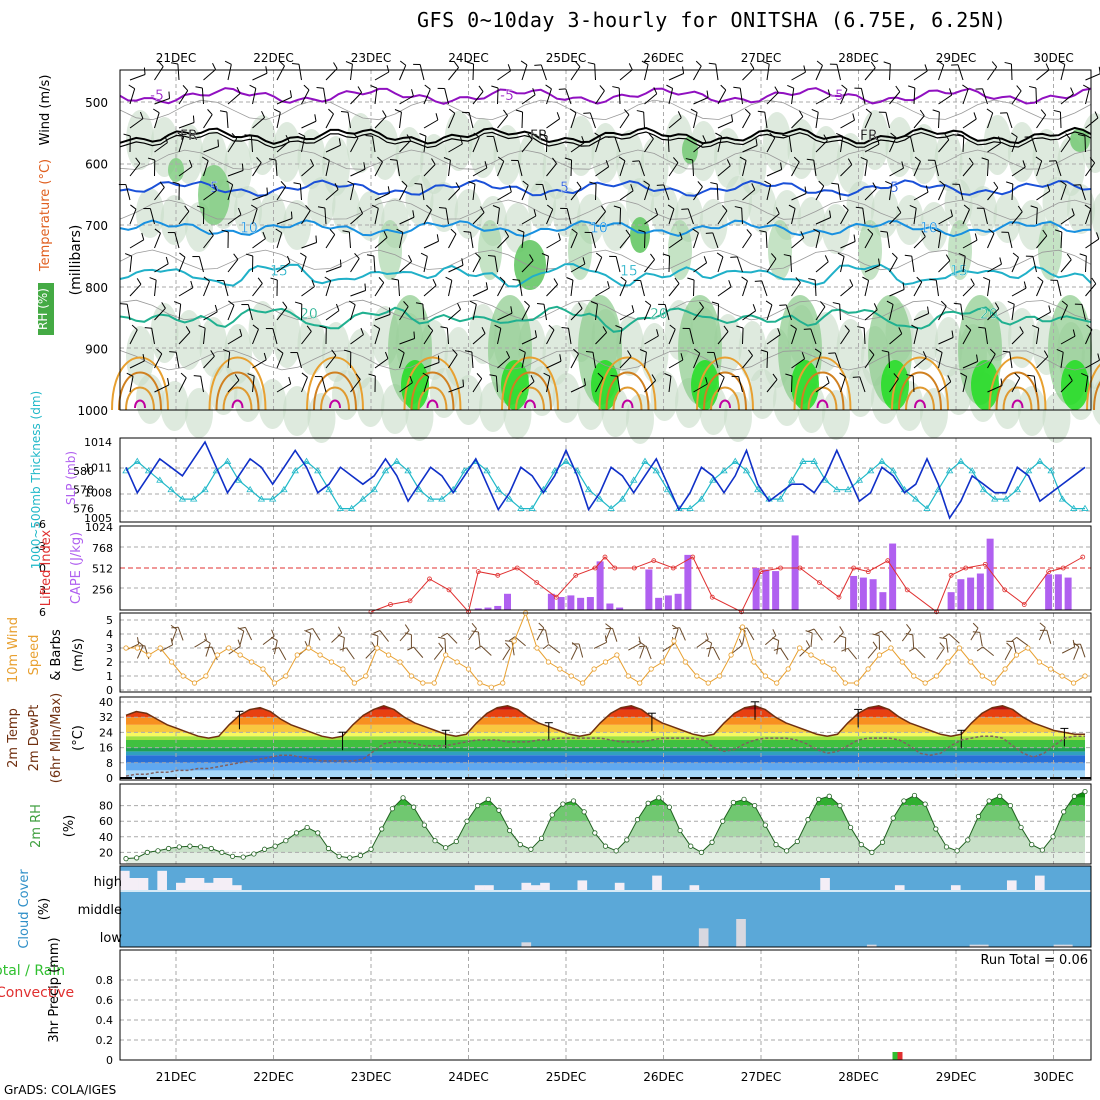 This screenshot has width=1100, height=1100. What do you see at coordinates (605, 713) in the screenshot?
I see `temp-band` at bounding box center [605, 713].